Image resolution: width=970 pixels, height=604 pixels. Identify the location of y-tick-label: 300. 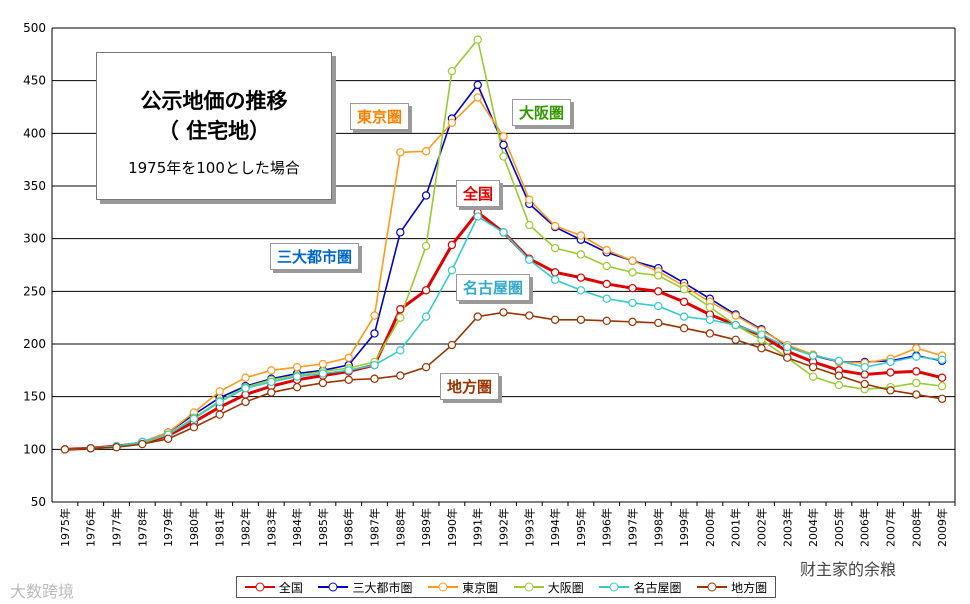
(34, 239).